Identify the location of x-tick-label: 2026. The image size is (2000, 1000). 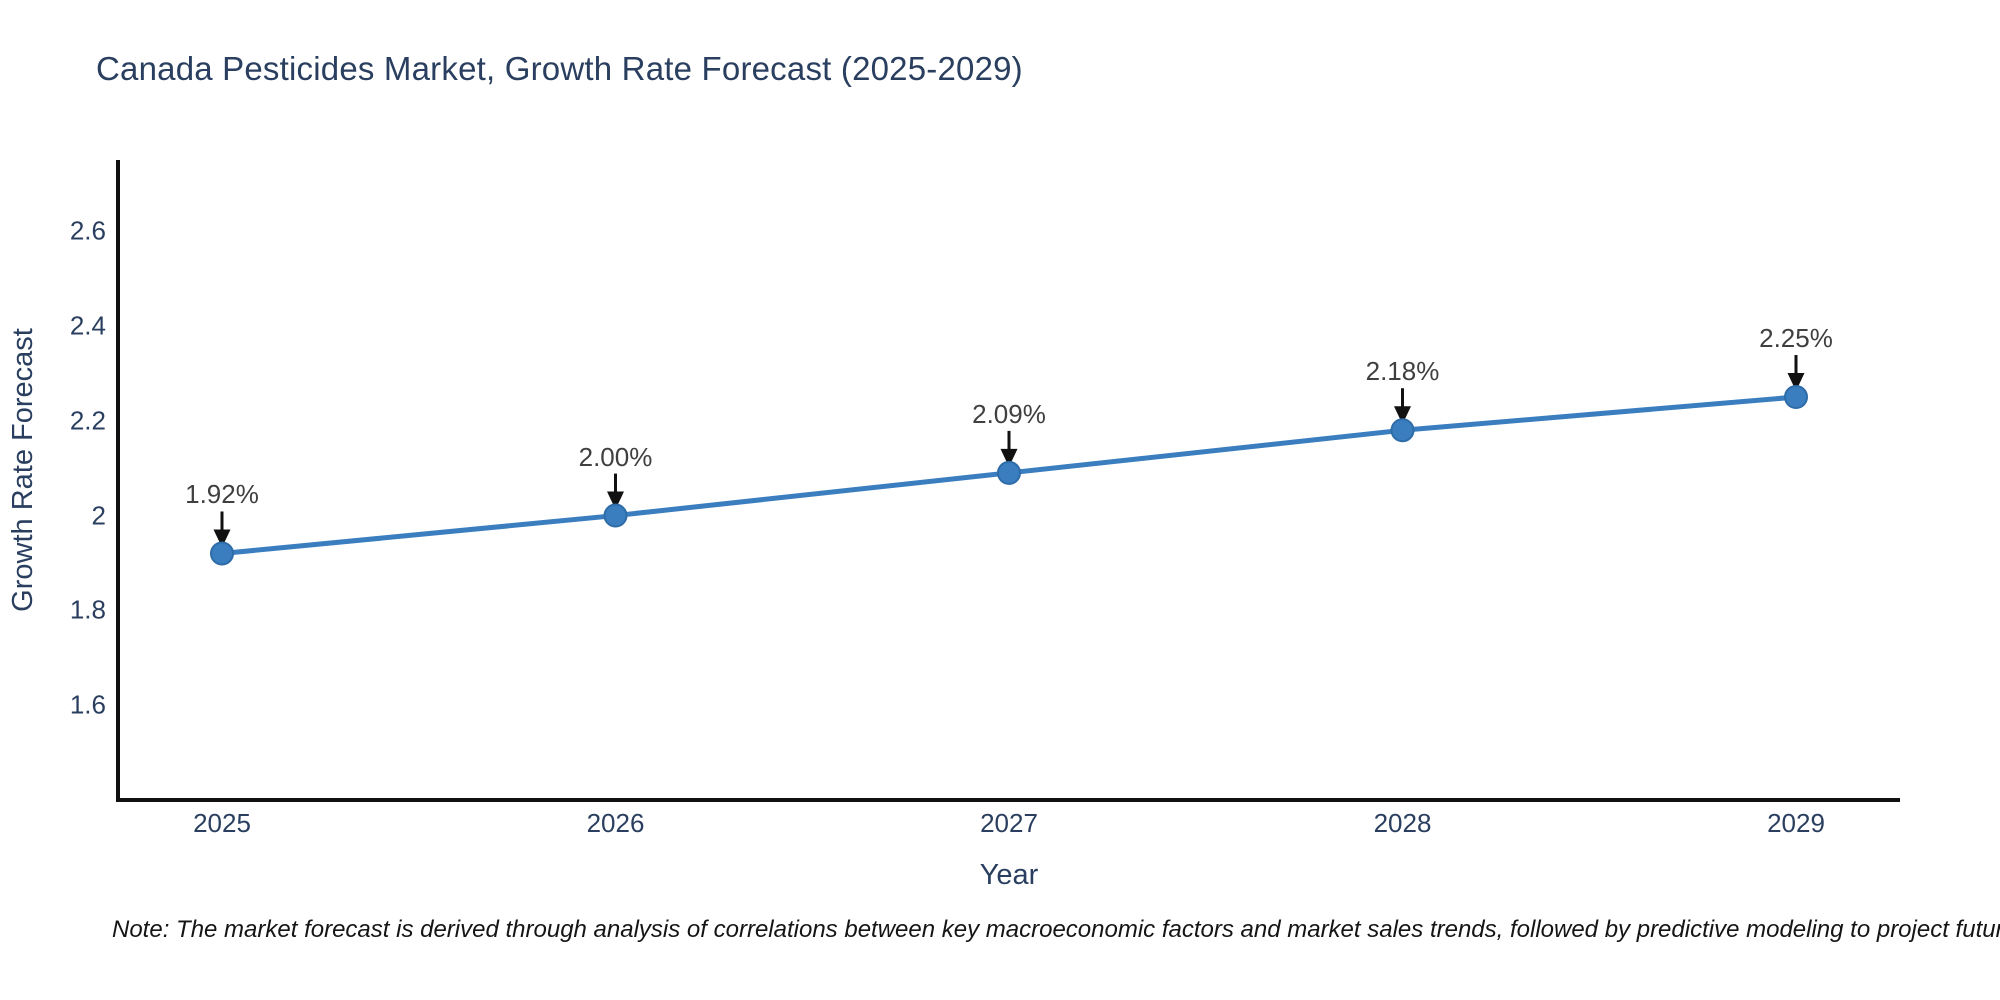
(615, 823).